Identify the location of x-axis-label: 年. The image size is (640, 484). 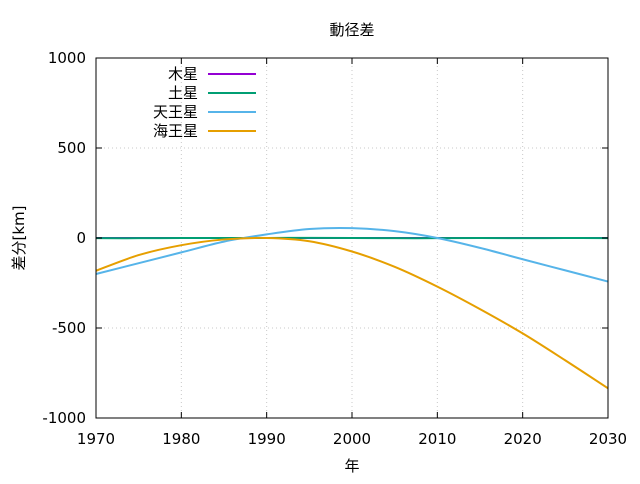
(351, 466).